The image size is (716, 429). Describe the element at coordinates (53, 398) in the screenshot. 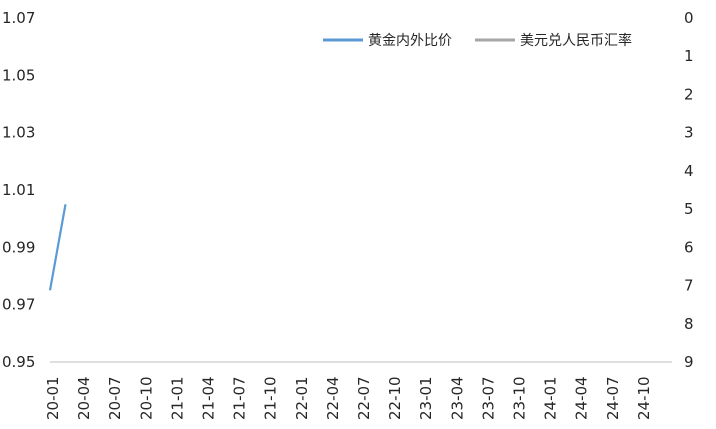

I see `x-tick-label: 20-01` at that location.